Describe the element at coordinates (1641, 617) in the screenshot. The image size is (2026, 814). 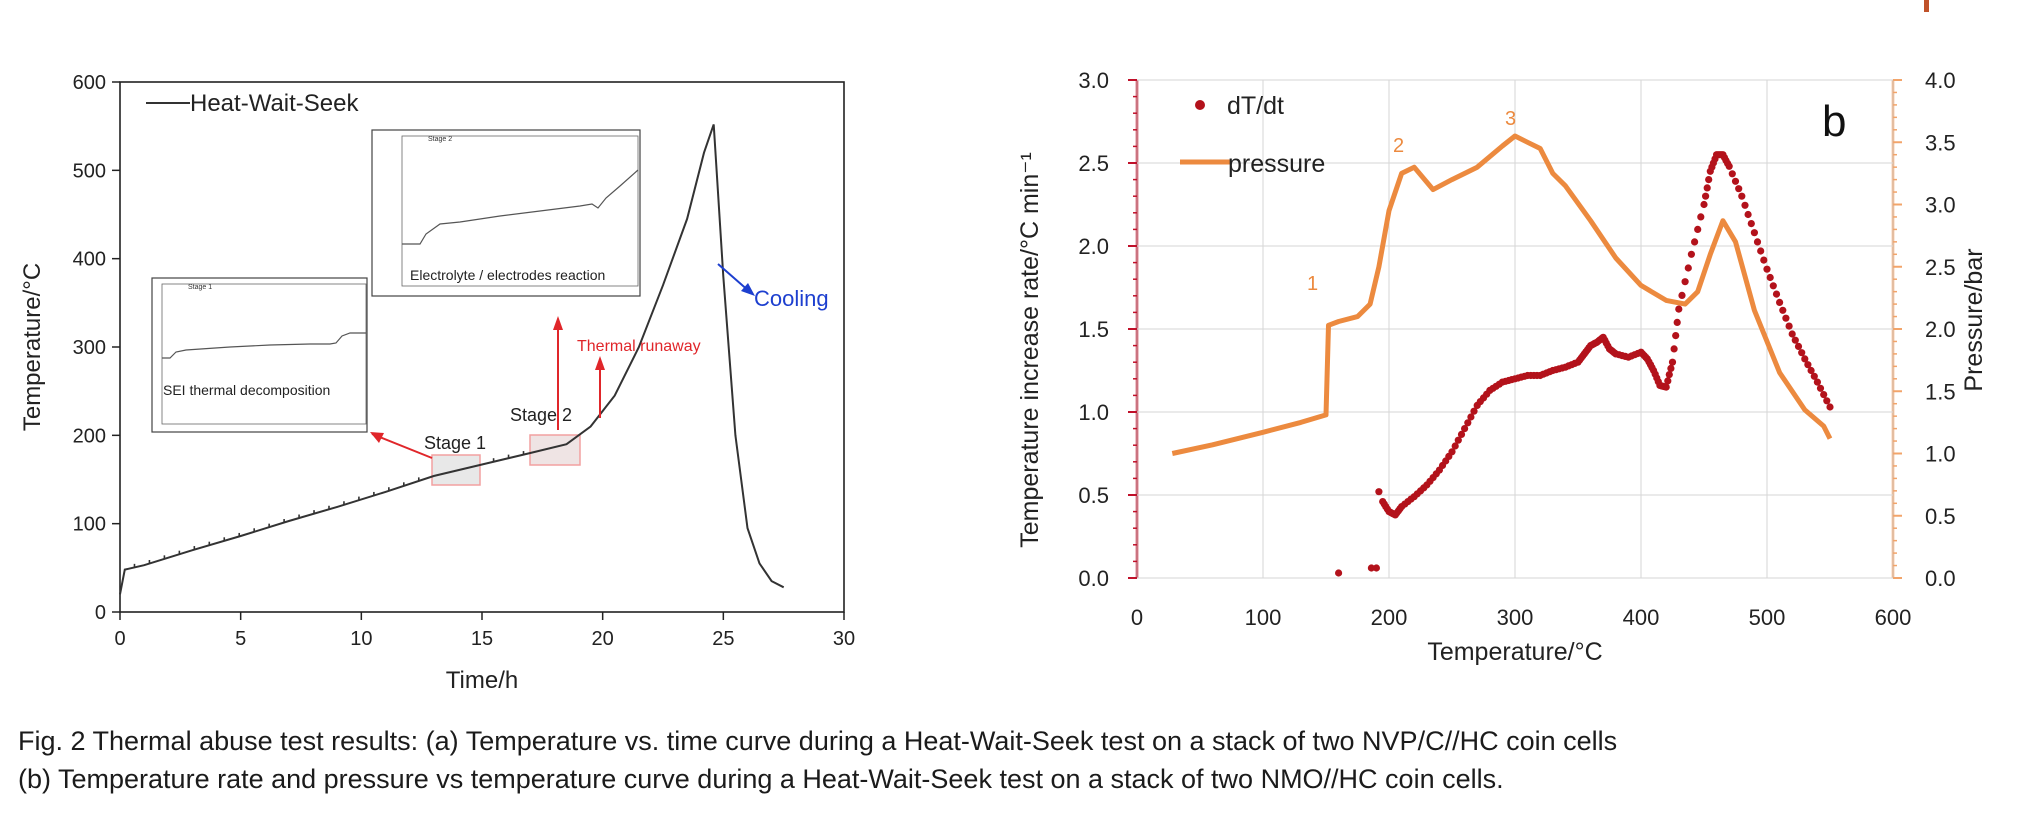
I see `panel-b-xtick-label: 400` at that location.